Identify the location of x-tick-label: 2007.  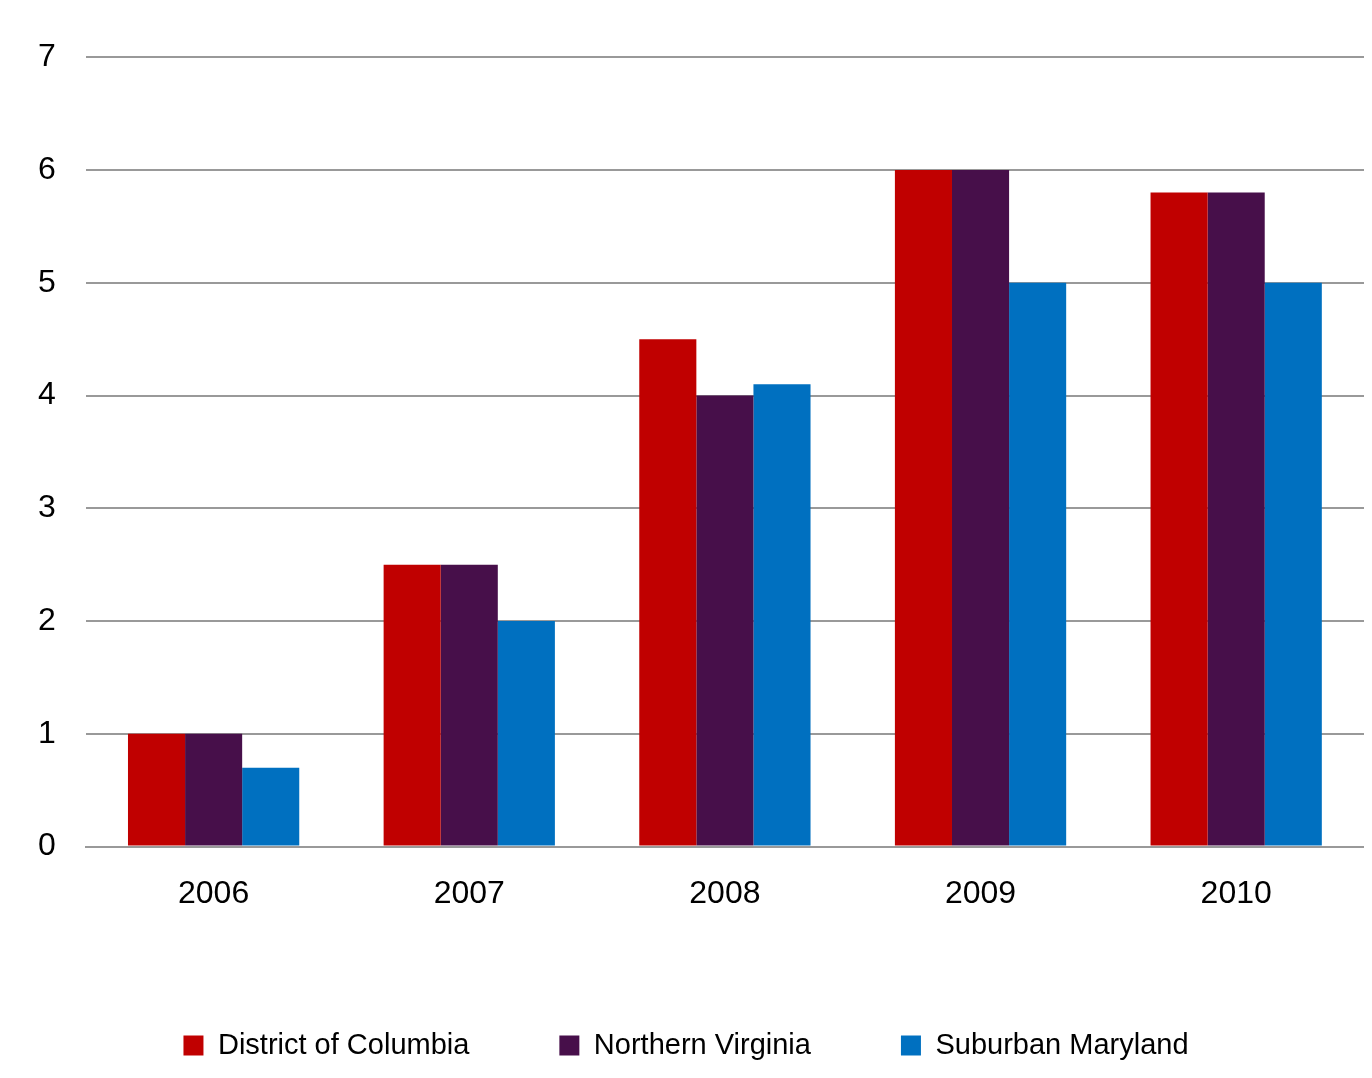
(469, 891).